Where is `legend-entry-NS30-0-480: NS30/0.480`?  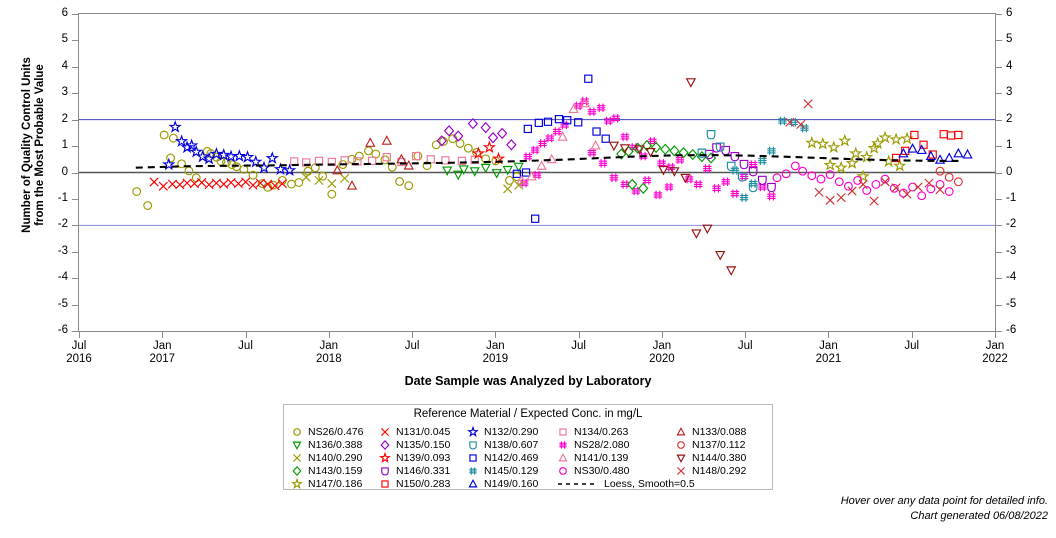 legend-entry-NS30-0-480: NS30/0.480 is located at coordinates (615, 470).